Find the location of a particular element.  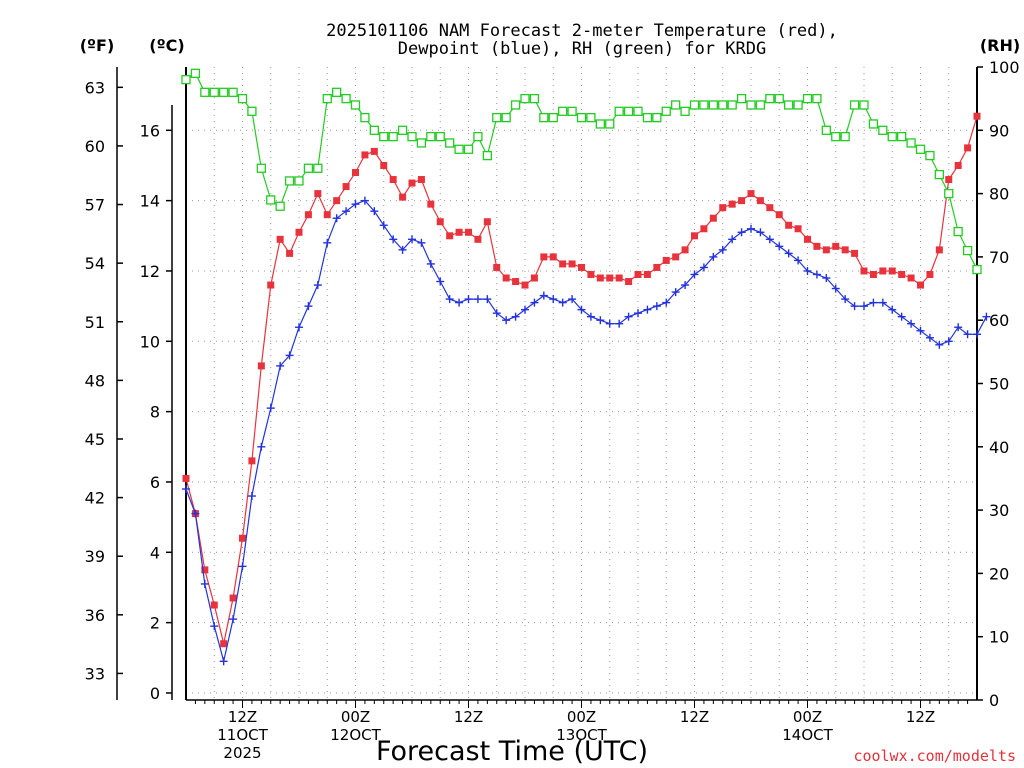

fahrenheit-tick-label: 54 is located at coordinates (95, 263).